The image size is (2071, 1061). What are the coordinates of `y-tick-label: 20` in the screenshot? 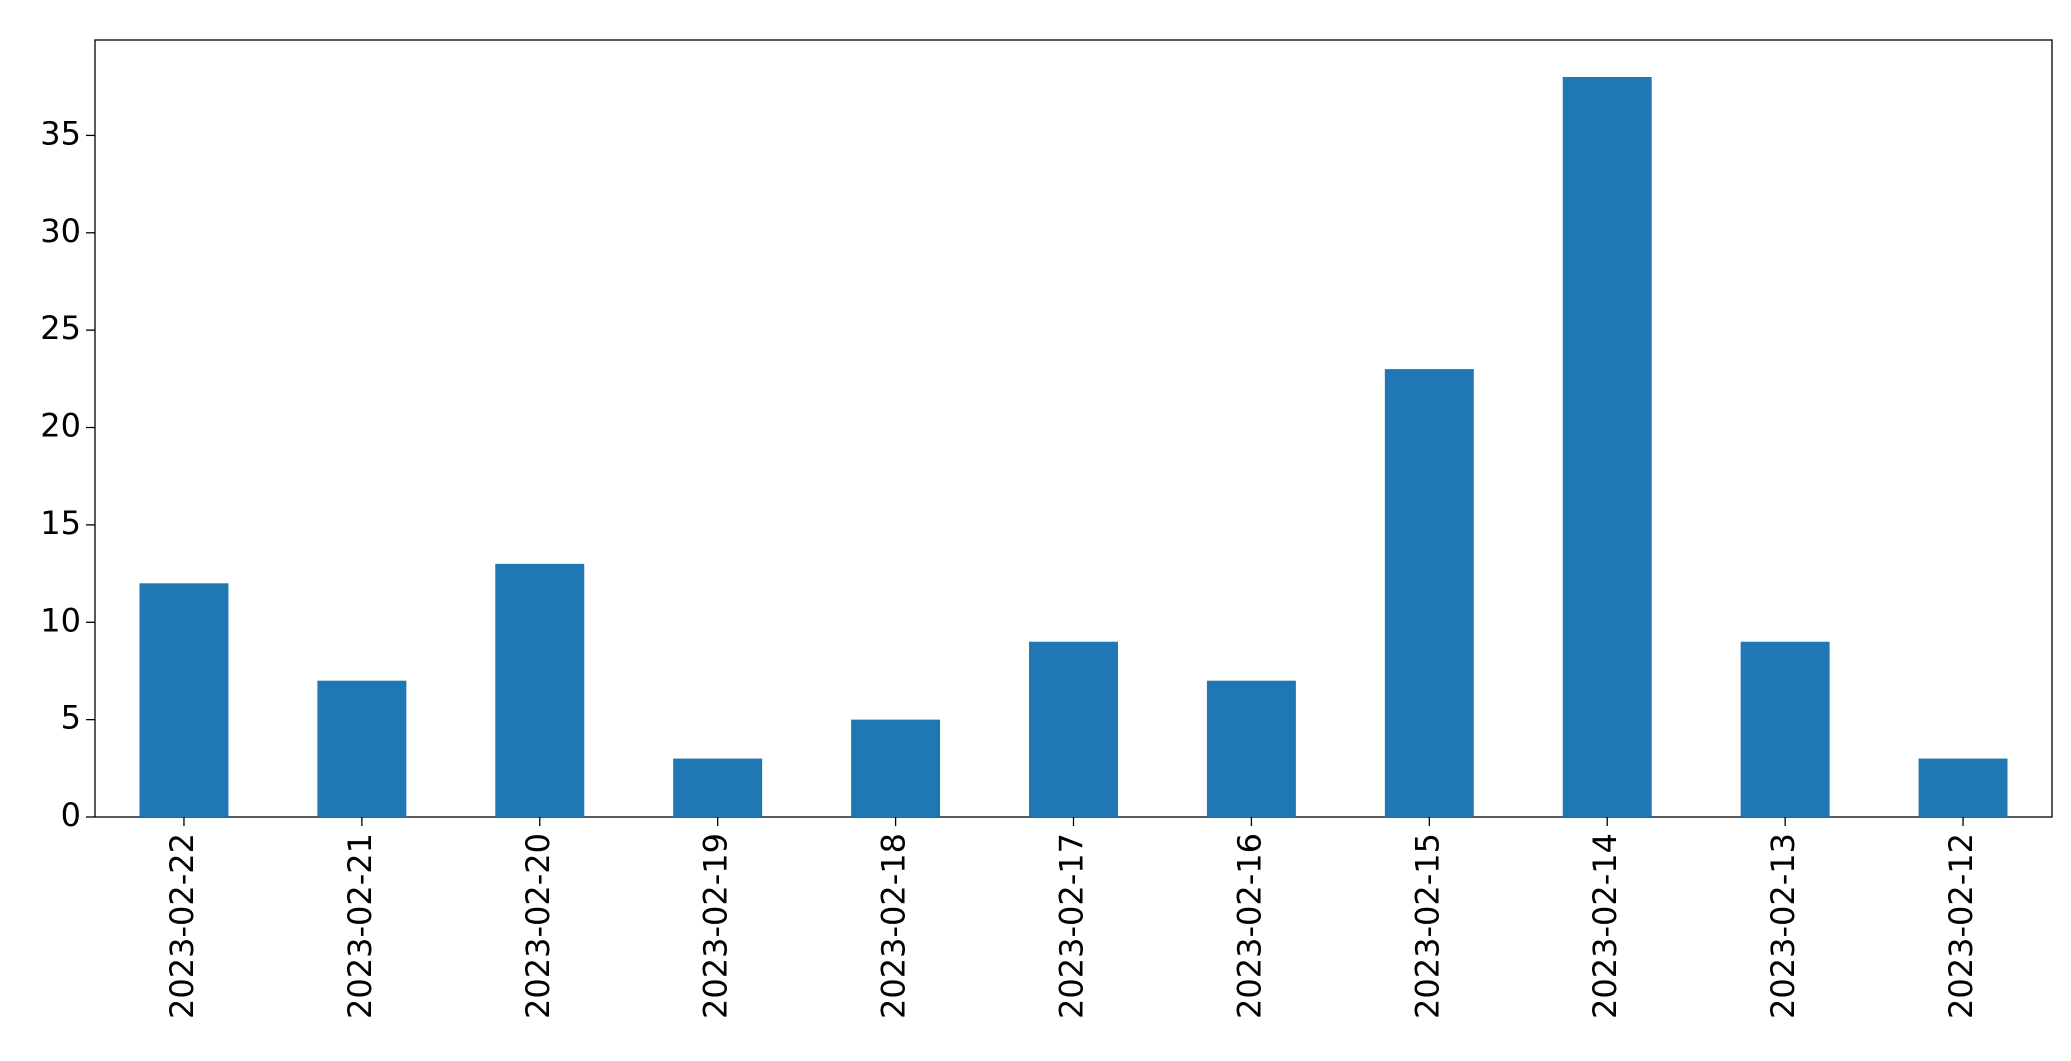 It's located at (60, 426).